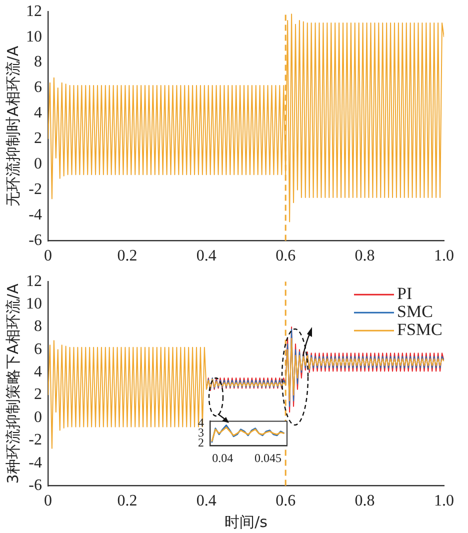 The width and height of the screenshot is (468, 533). What do you see at coordinates (404, 294) in the screenshot?
I see `legend-label: PI` at bounding box center [404, 294].